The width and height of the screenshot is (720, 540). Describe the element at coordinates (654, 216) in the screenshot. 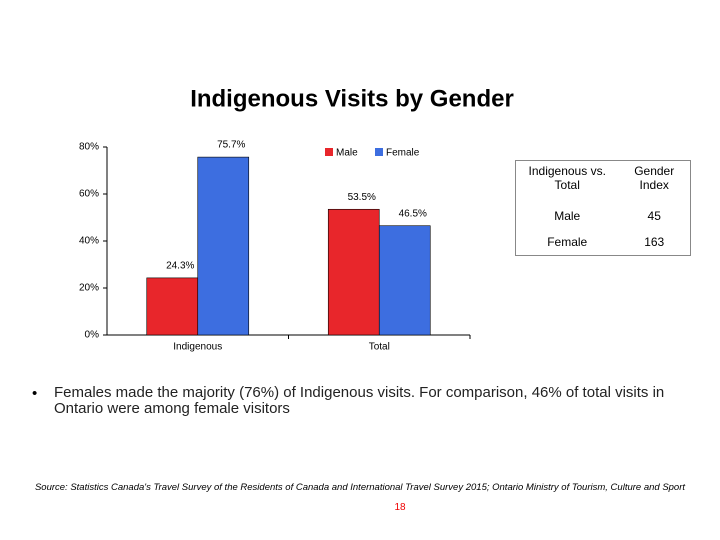

I see `table-cell: 45` at that location.